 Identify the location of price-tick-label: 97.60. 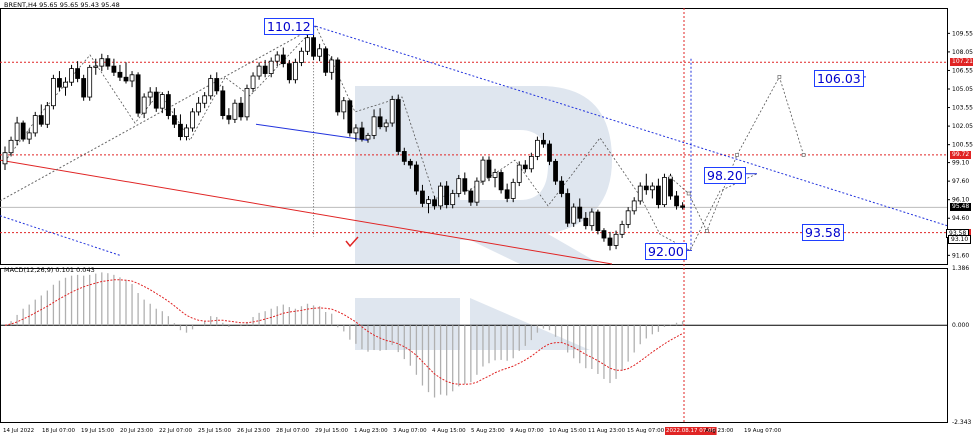
(960, 181).